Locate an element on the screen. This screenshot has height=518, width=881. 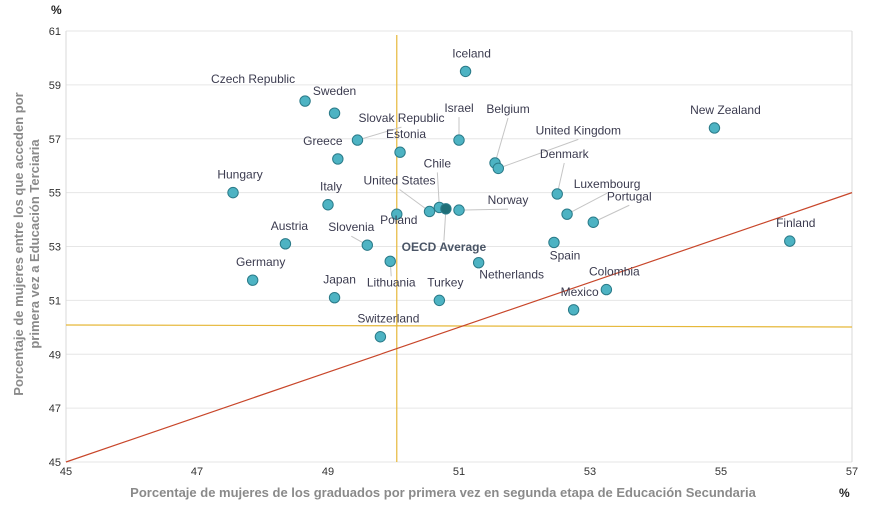
data-point-label: Estonia is located at coordinates (406, 134).